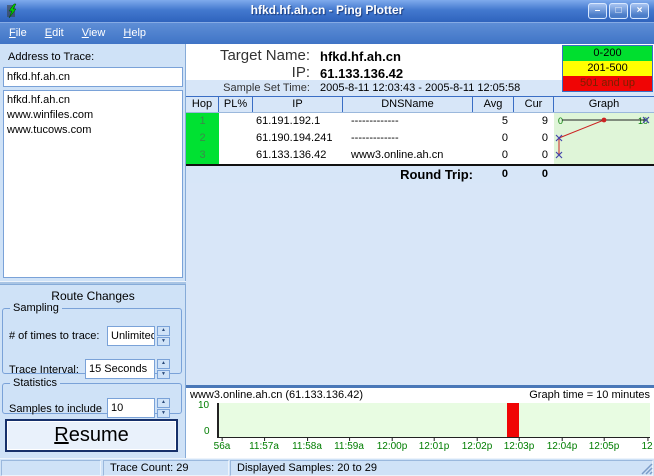 The height and width of the screenshot is (476, 654). What do you see at coordinates (607, 53) in the screenshot?
I see `legend-green-range: 0-200` at bounding box center [607, 53].